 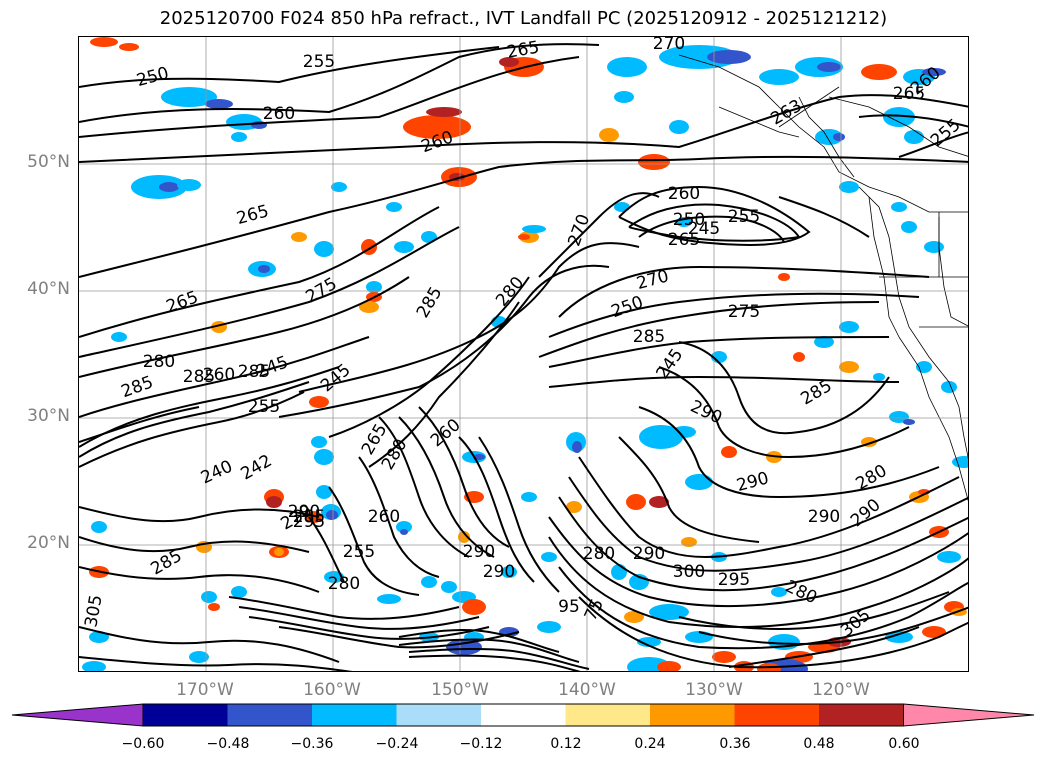 I want to click on colorbar-extend-low, so click(x=77, y=715).